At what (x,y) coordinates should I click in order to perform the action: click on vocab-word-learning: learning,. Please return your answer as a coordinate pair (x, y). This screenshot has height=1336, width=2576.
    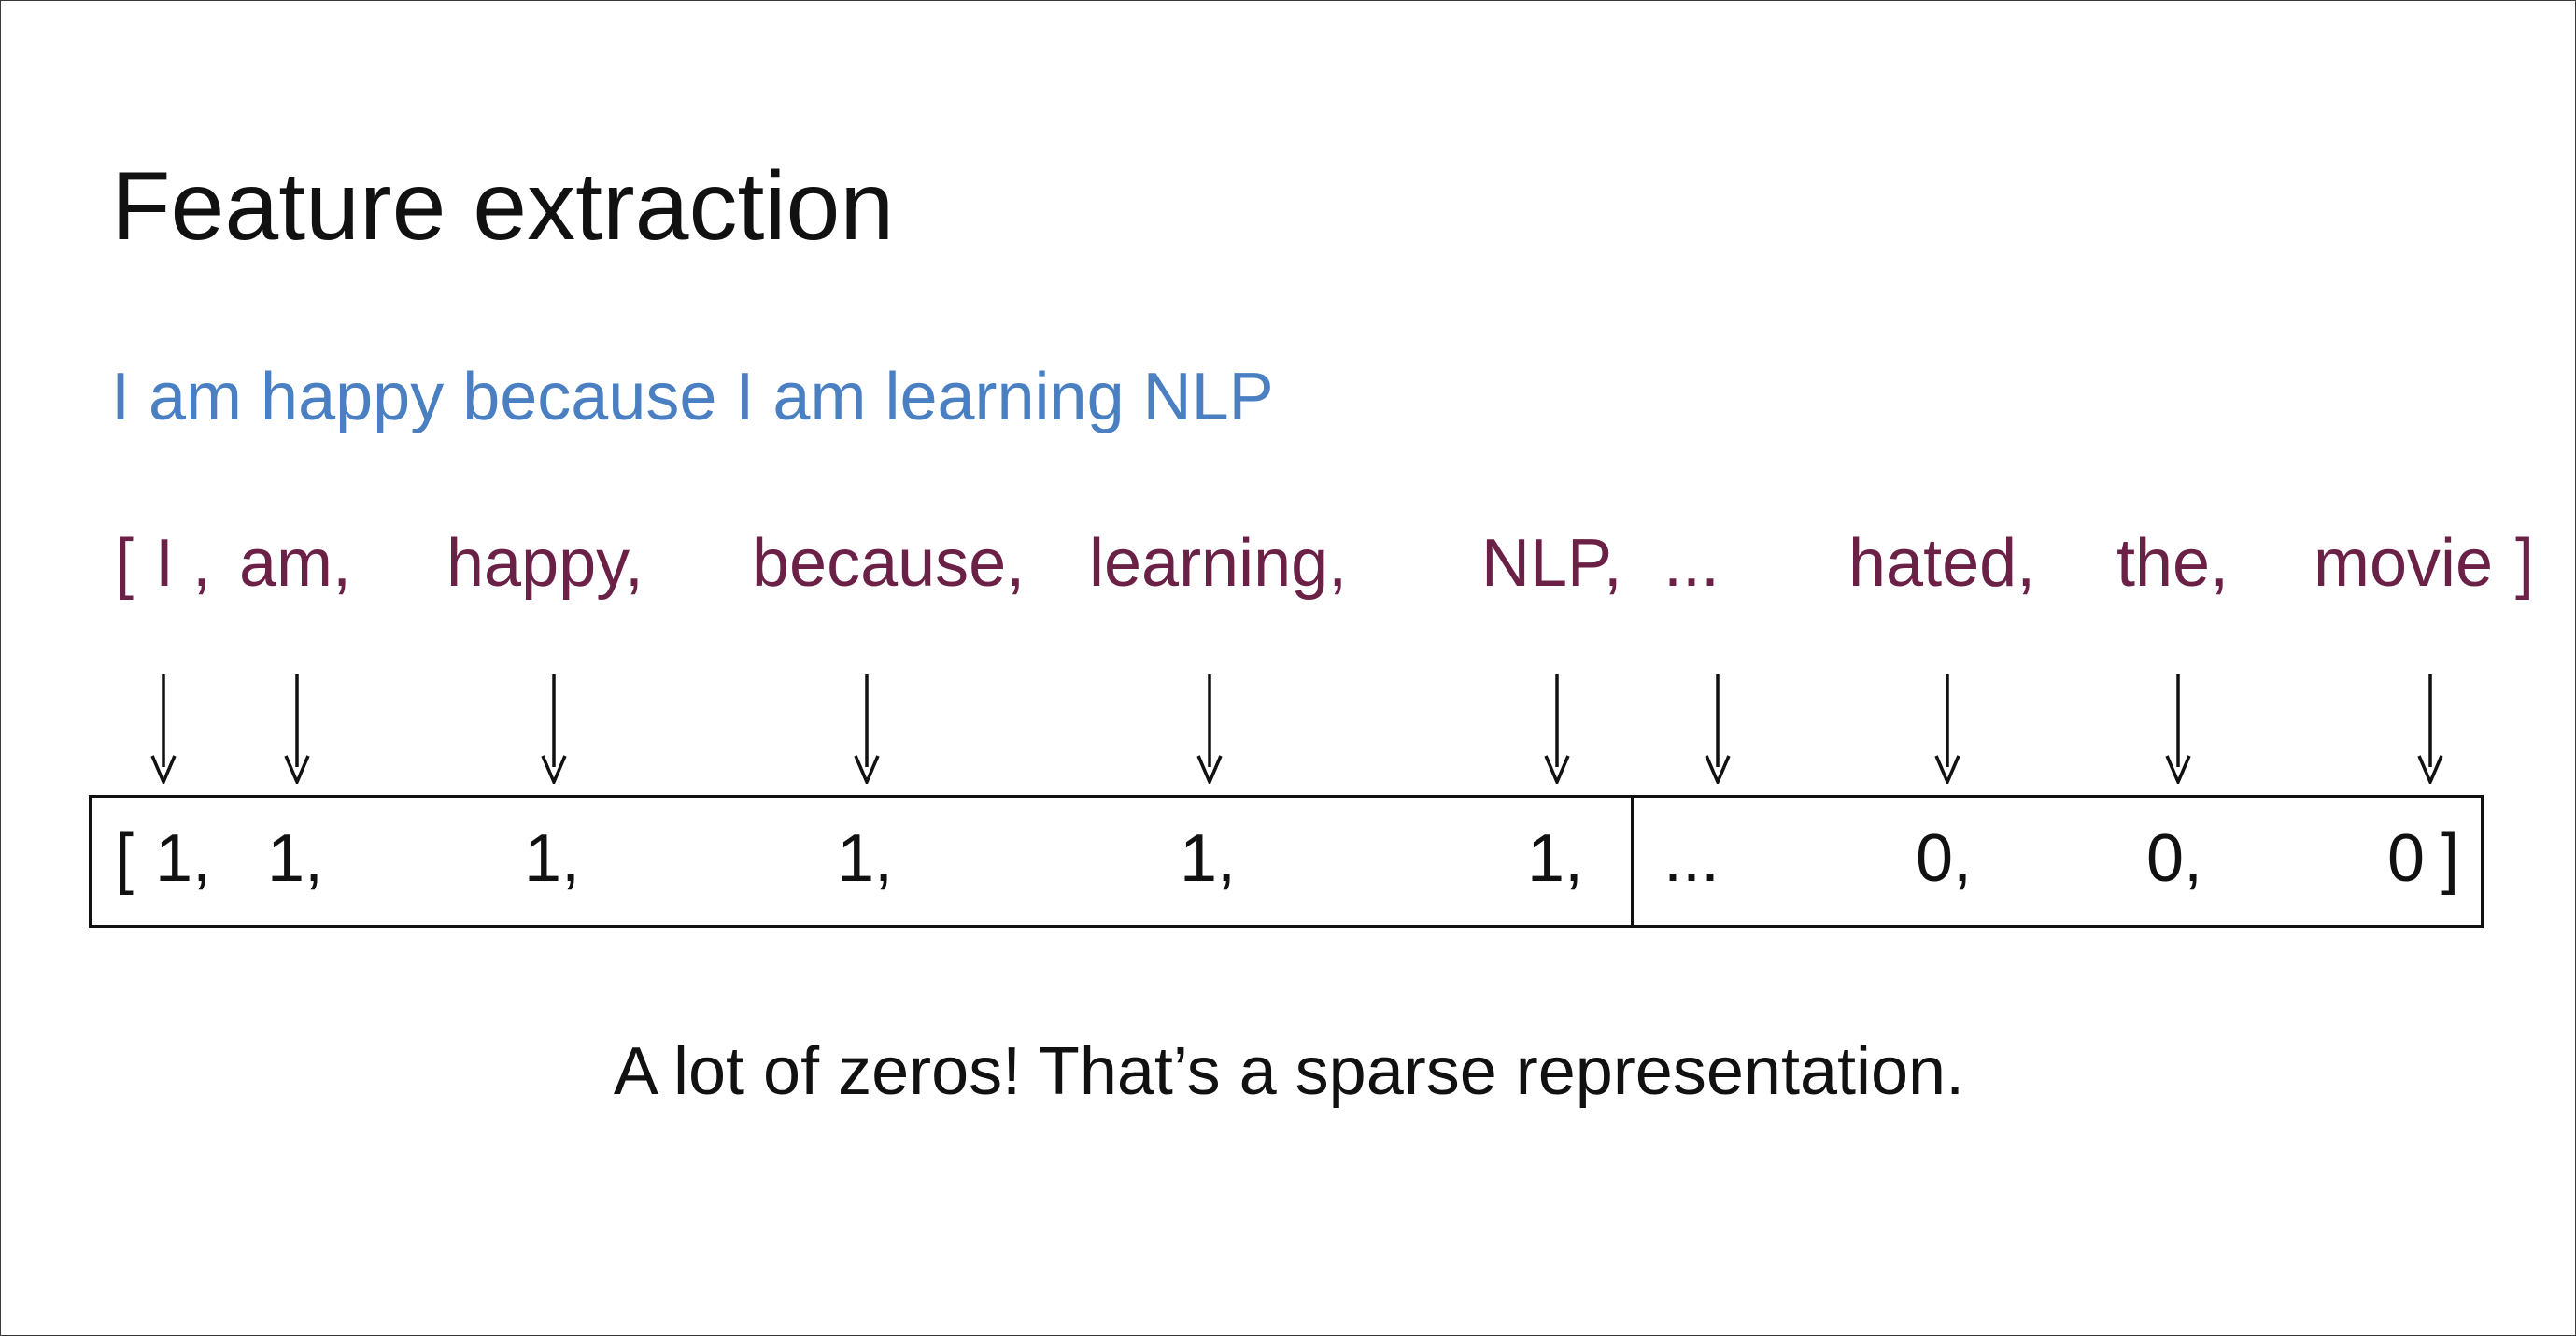
    Looking at the image, I should click on (1218, 563).